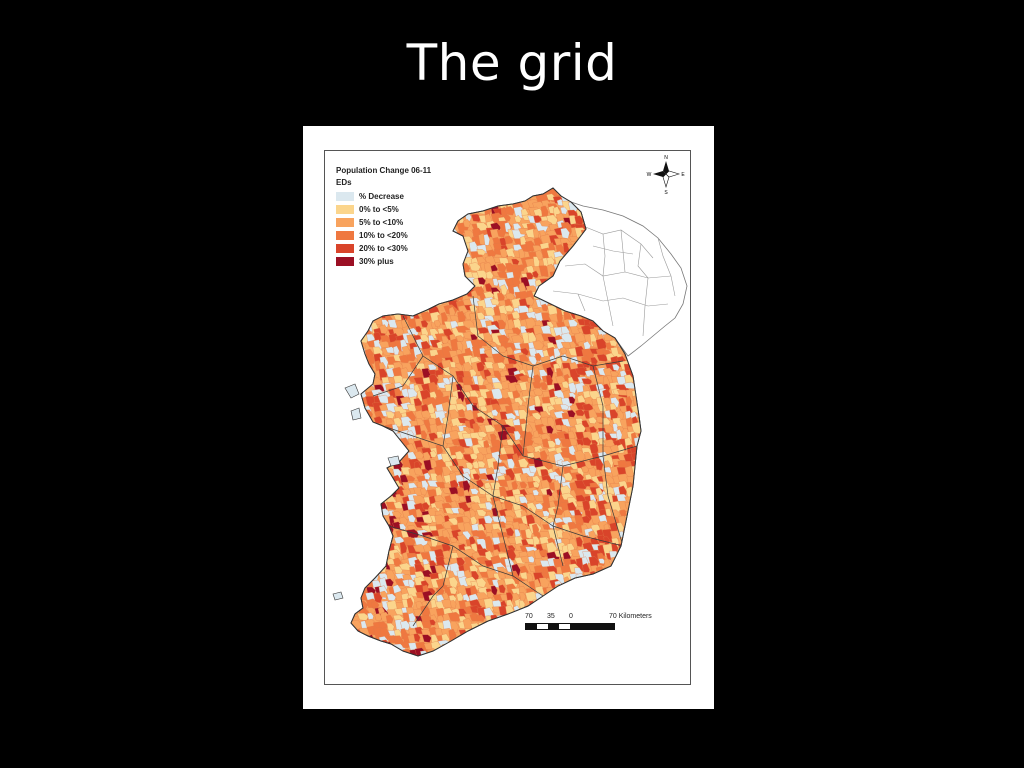 Image resolution: width=1024 pixels, height=768 pixels. What do you see at coordinates (595, 621) in the screenshot?
I see `scale-bar: 70 35 0 70 Kilometers` at bounding box center [595, 621].